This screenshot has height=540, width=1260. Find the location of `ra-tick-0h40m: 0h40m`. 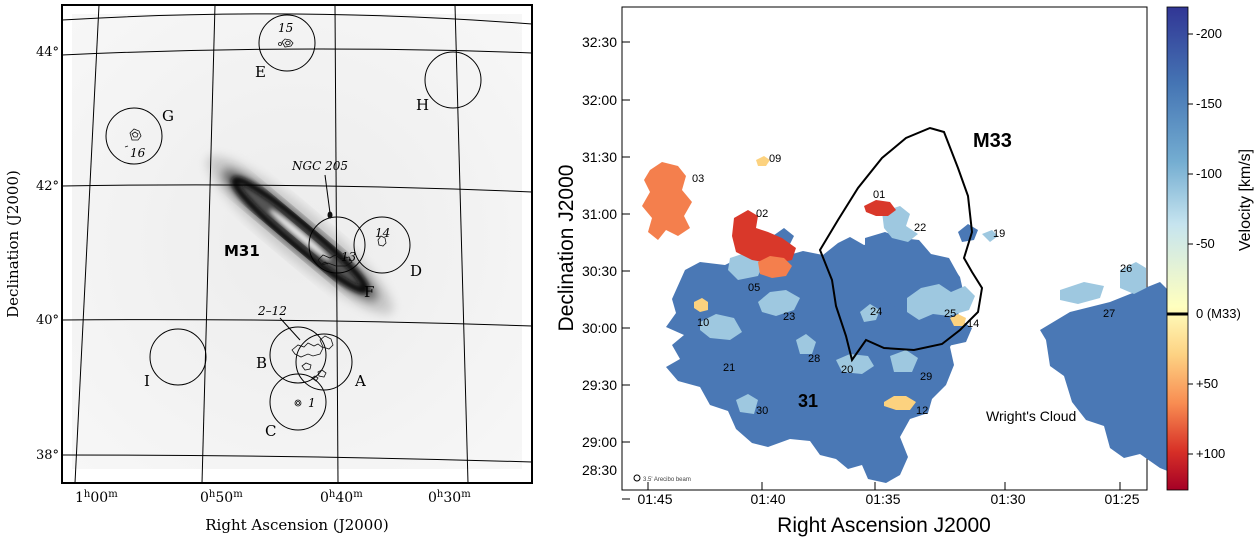

ra-tick-0h40m: 0h40m is located at coordinates (341, 497).